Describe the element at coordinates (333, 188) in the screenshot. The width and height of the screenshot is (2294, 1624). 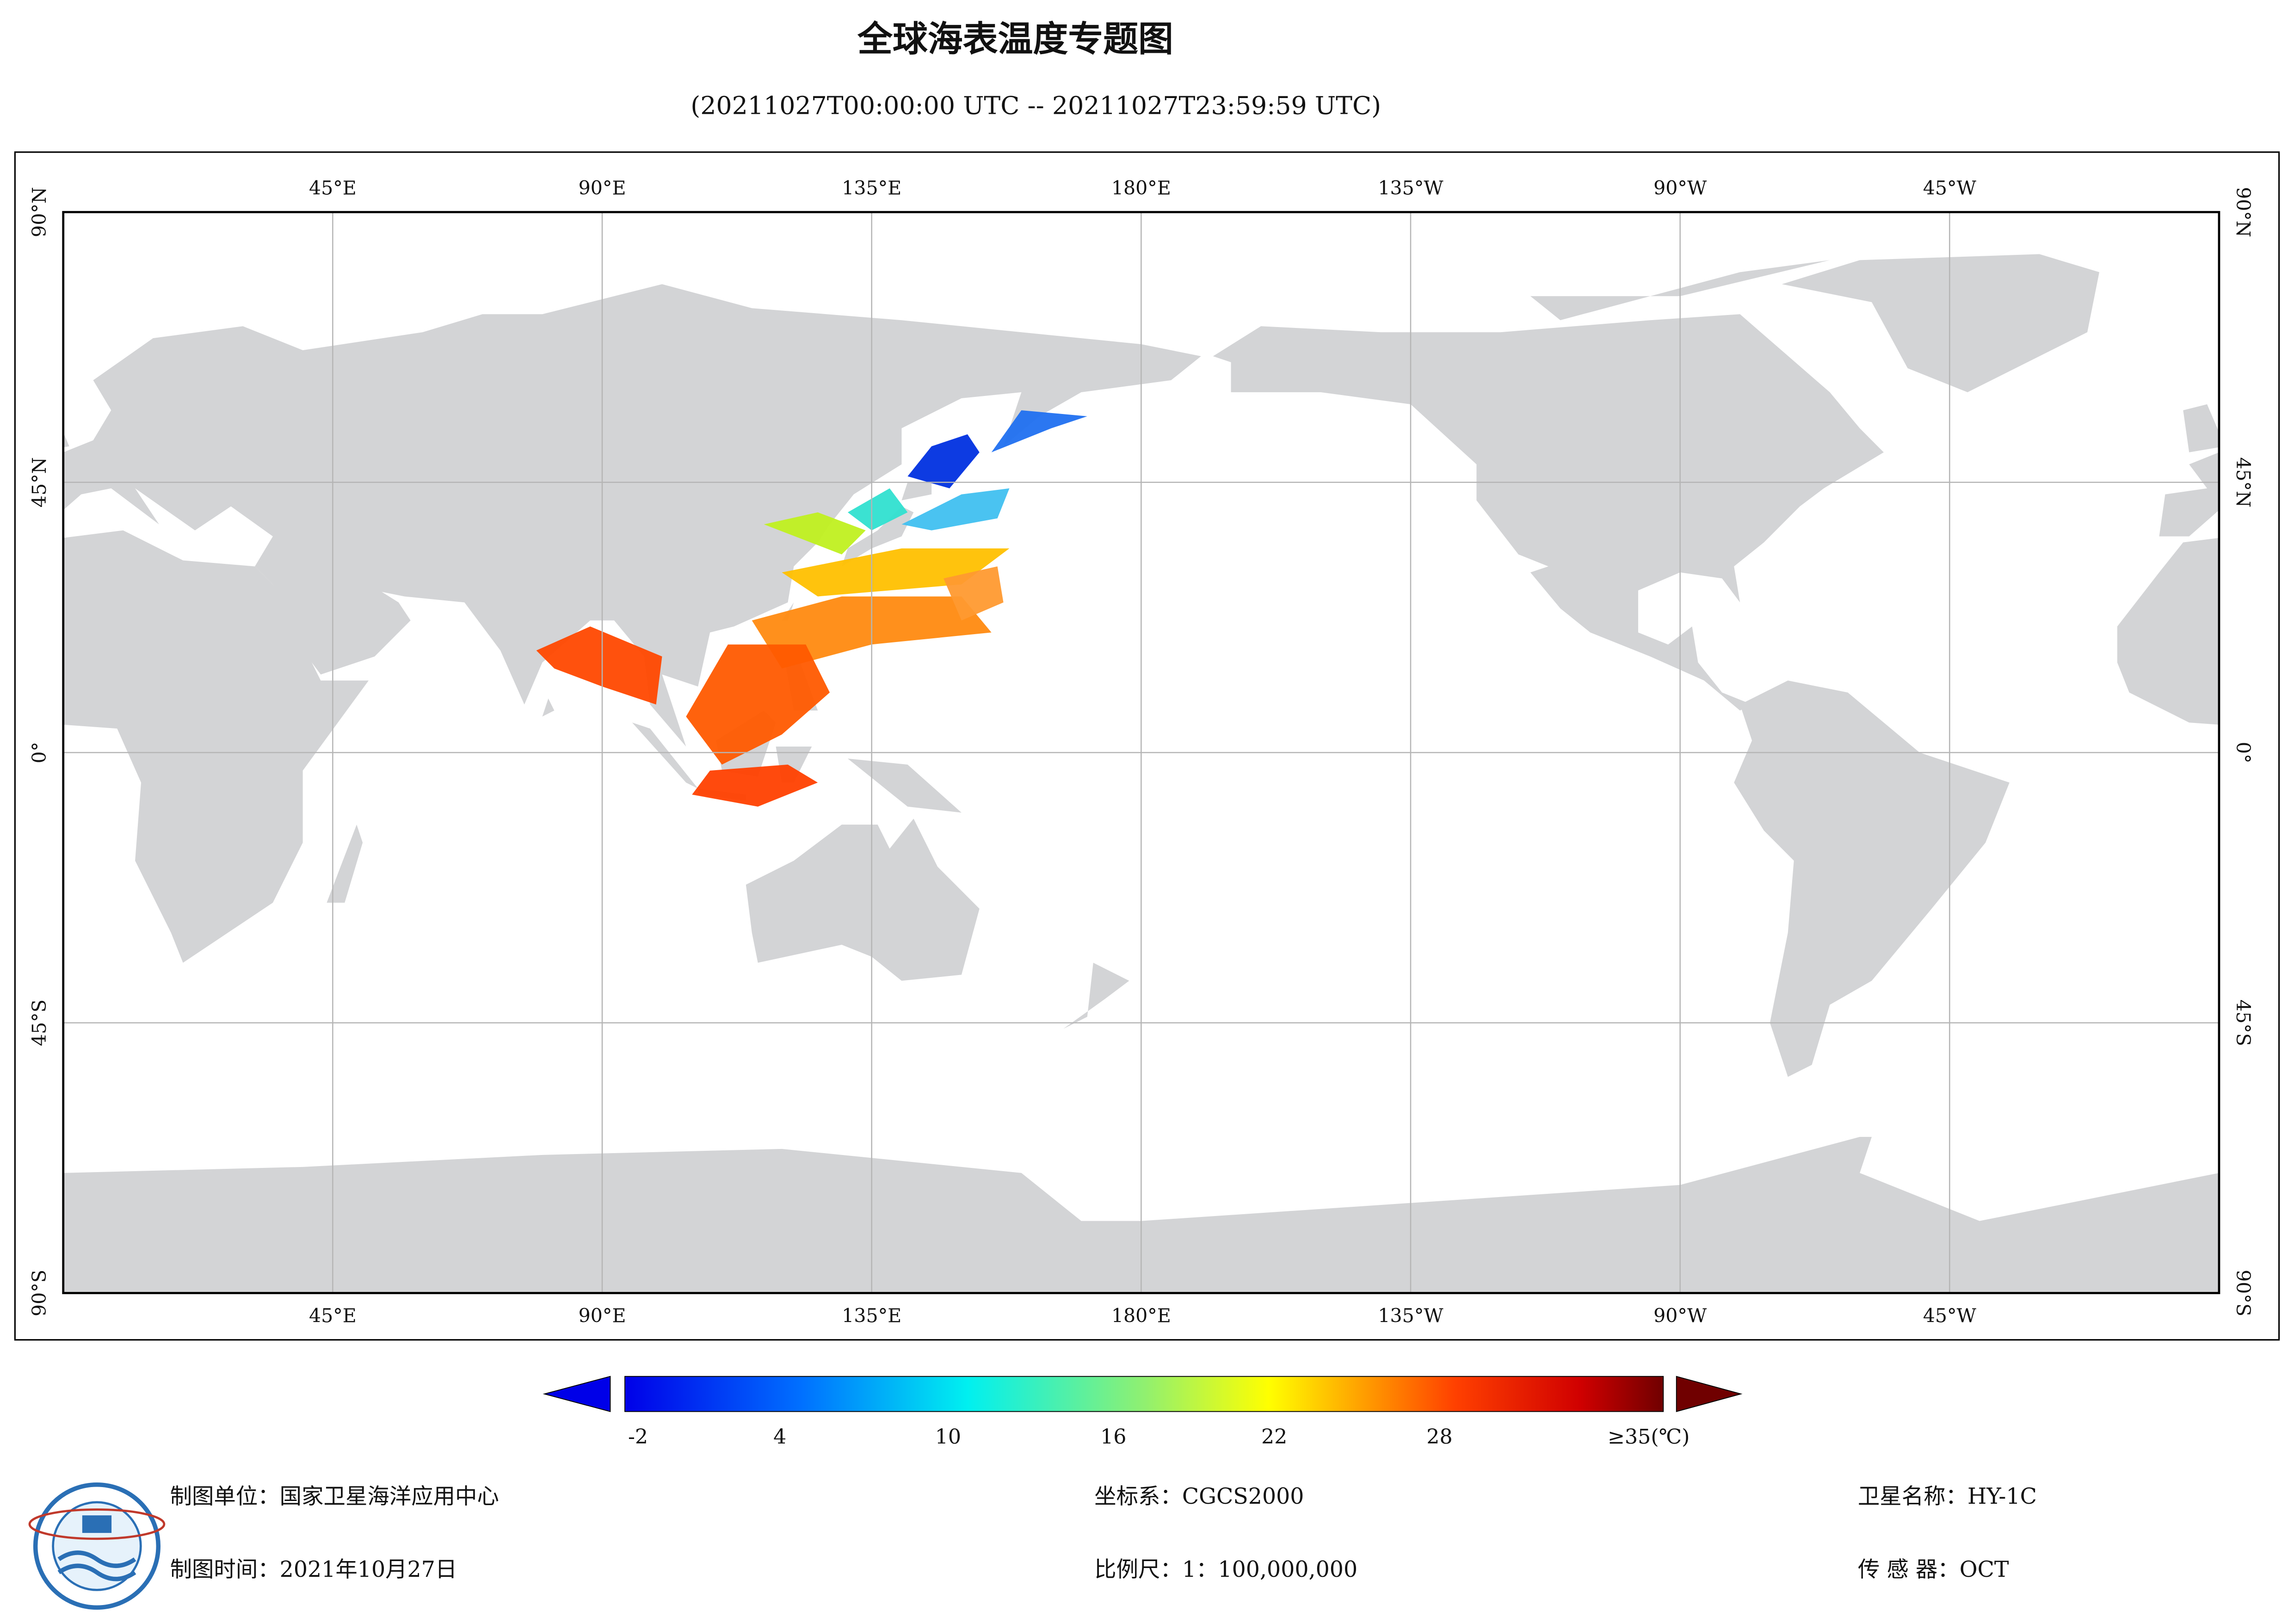
I see `lon-label-top: 45°E` at that location.